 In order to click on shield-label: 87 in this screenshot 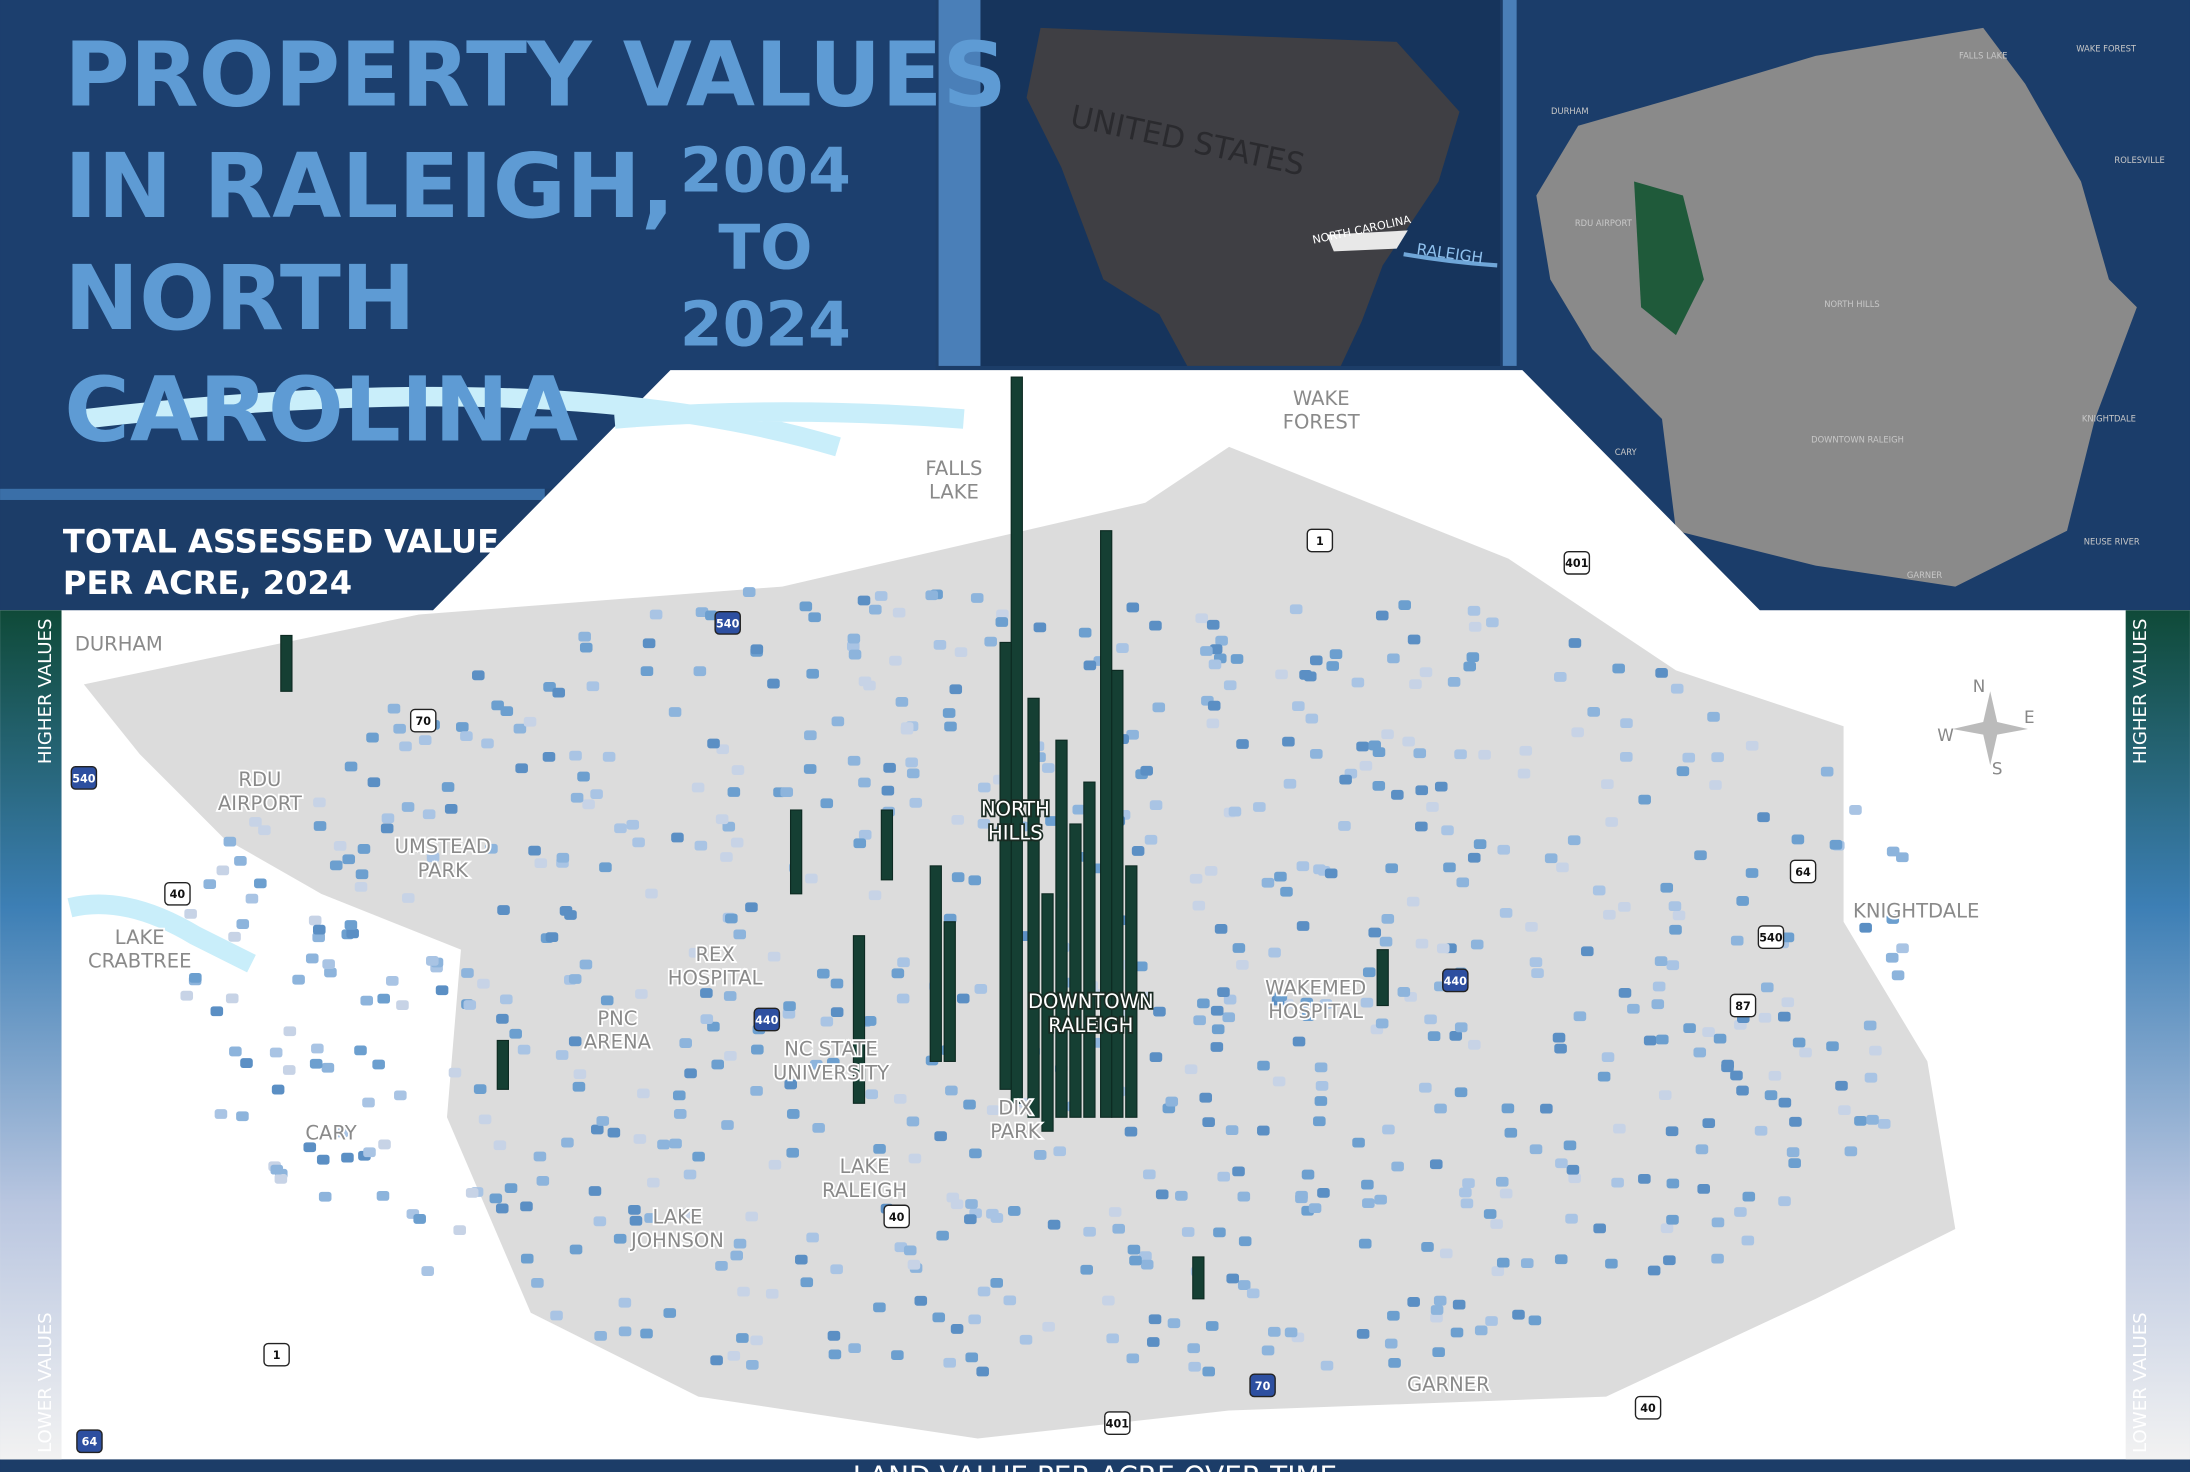, I will do `click(1743, 1006)`.